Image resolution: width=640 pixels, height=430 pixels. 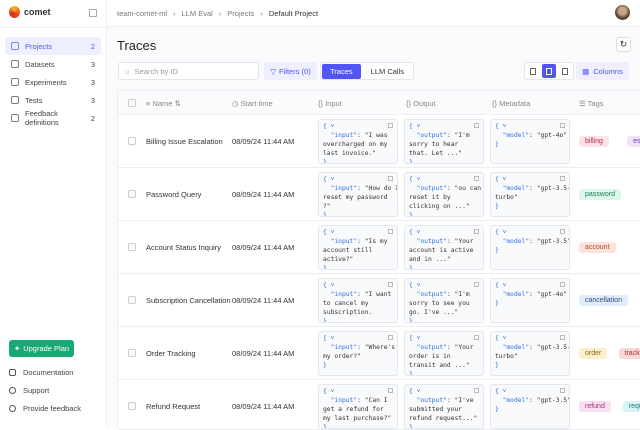 I want to click on trace-type-toggle: Traces LLM Calls, so click(x=367, y=71).